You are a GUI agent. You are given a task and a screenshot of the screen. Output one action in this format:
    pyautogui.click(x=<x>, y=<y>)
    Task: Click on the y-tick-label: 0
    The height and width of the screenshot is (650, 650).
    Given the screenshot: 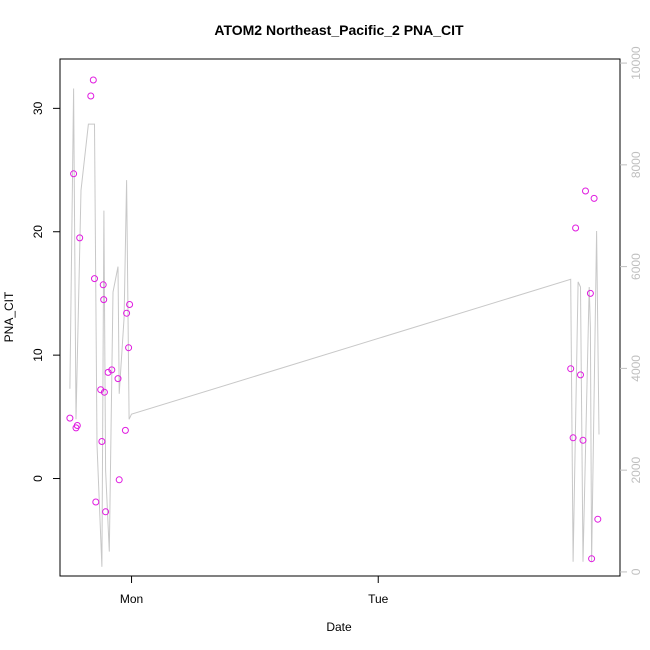 What is the action you would take?
    pyautogui.click(x=38, y=478)
    